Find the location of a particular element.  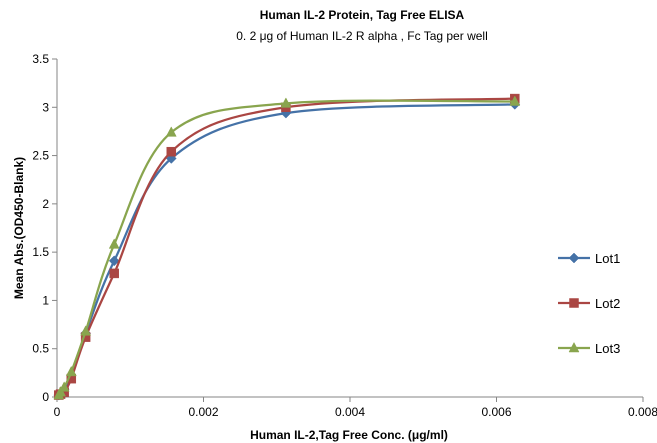

legend: Lot1 Lot2 Lot3 is located at coordinates (589, 303).